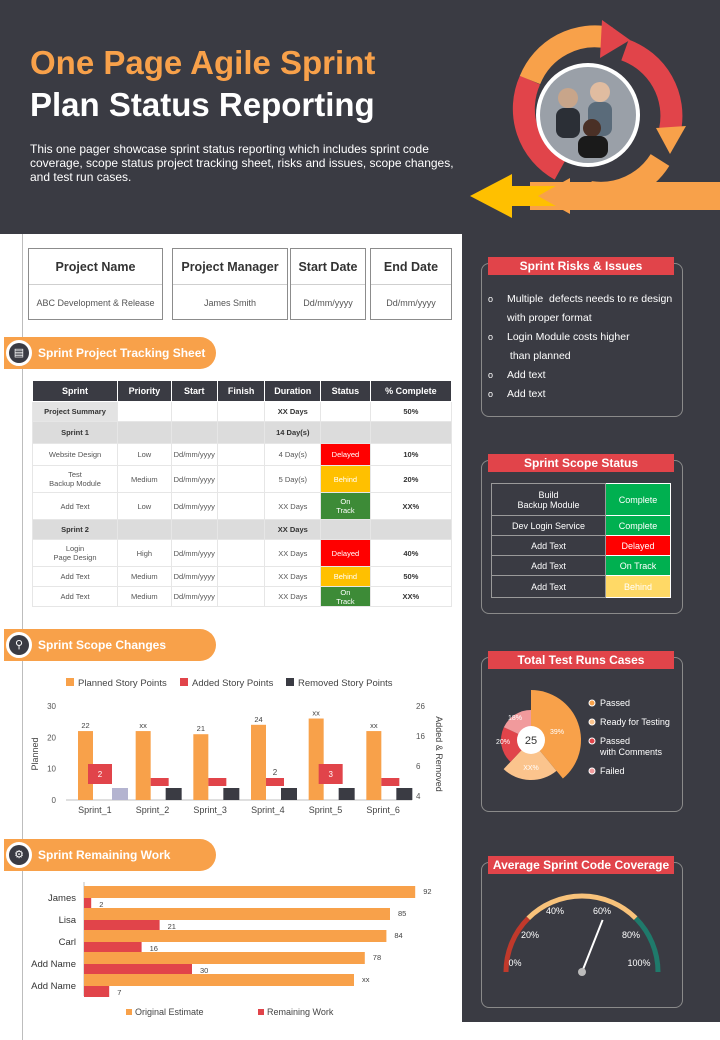 Image resolution: width=720 pixels, height=1040 pixels. Describe the element at coordinates (230, 284) in the screenshot. I see `project-manager-box: Project Manager James Smith` at that location.